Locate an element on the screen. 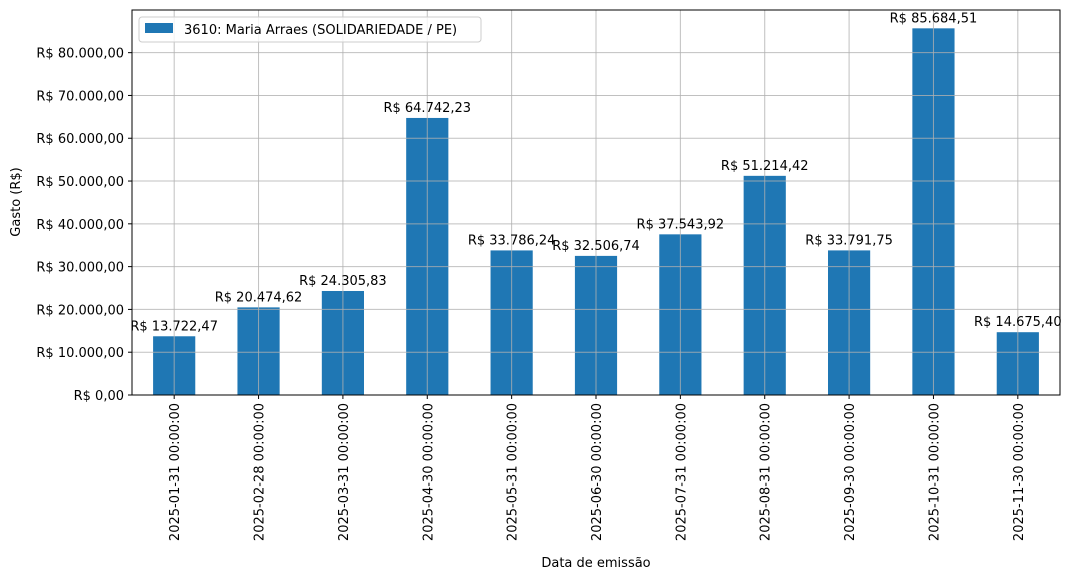 The image size is (1076, 580). x-tick-label: 2025-11-30 00:00:00 is located at coordinates (1019, 472).